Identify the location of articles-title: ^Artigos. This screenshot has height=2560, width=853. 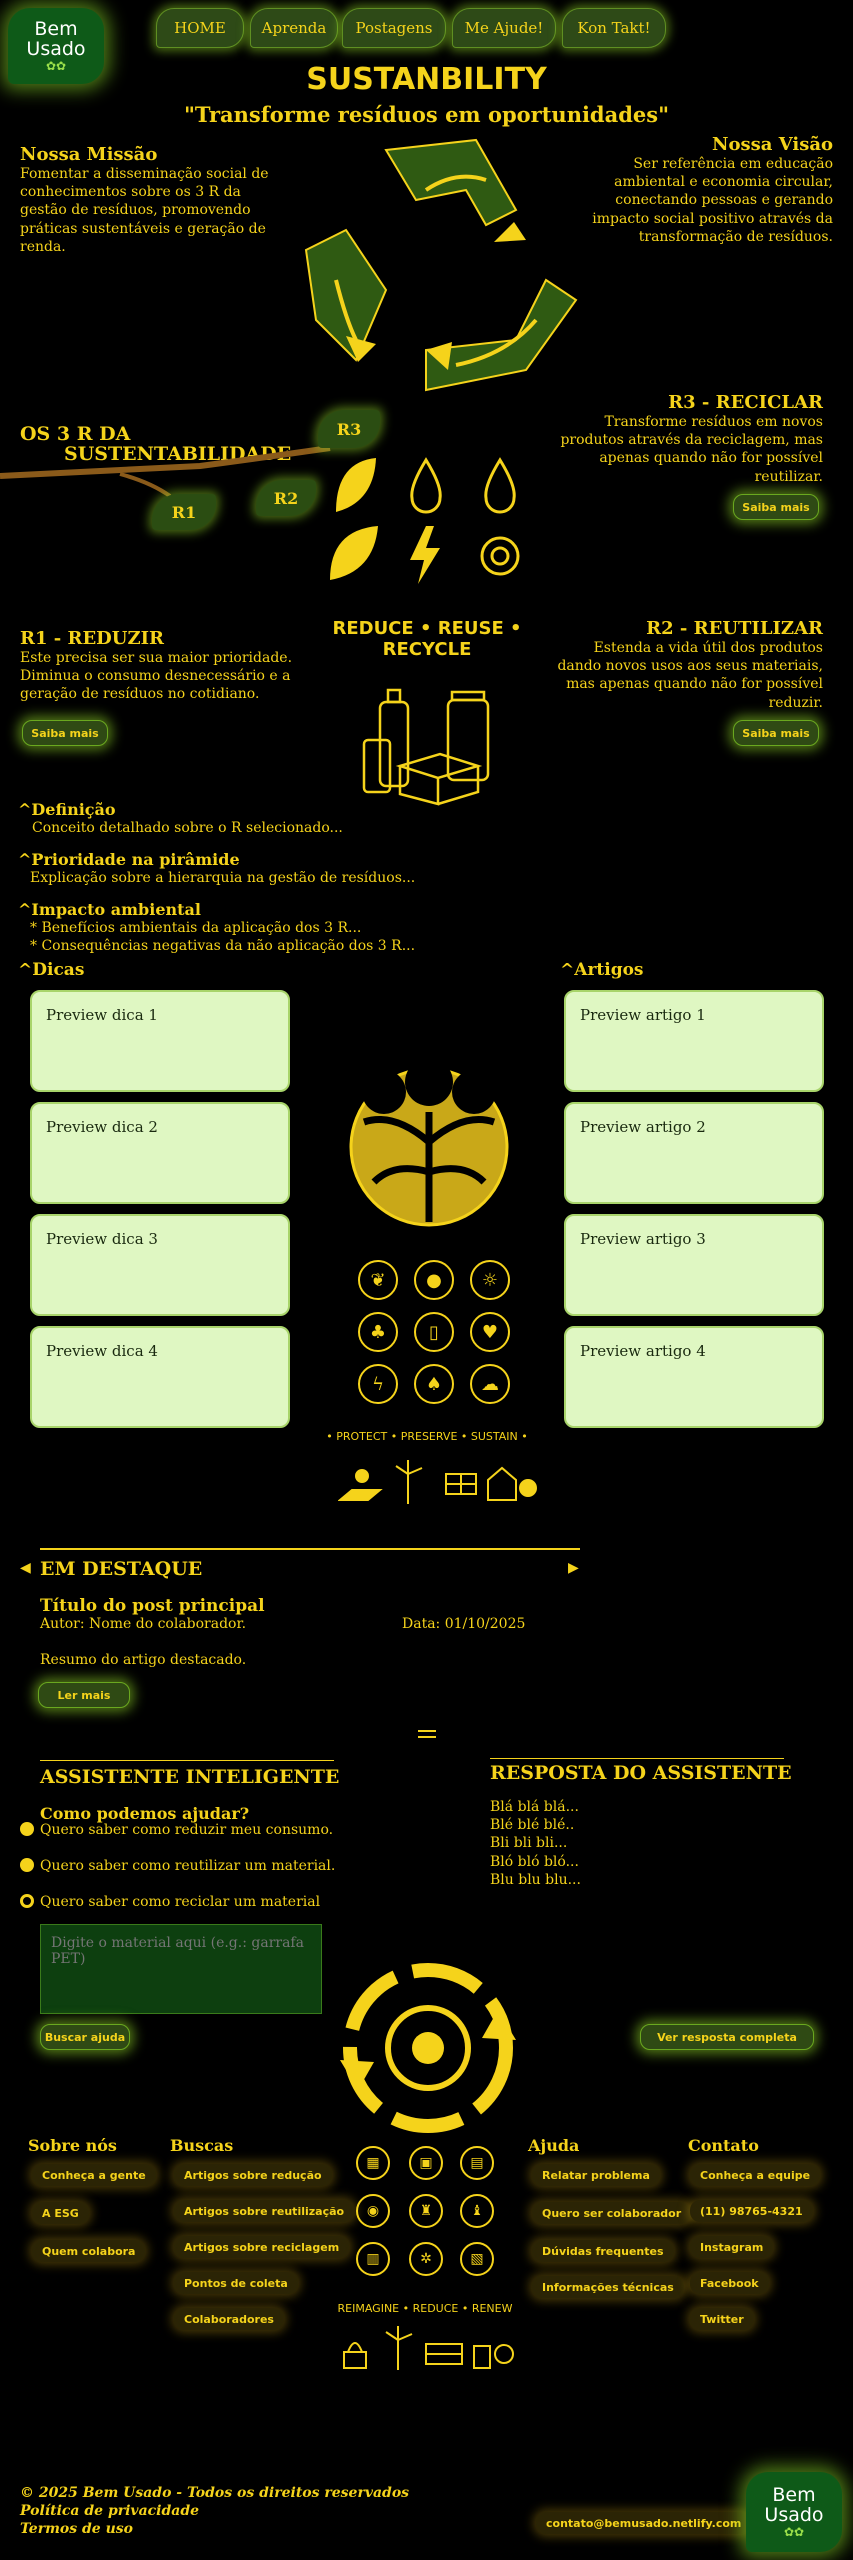
(602, 970).